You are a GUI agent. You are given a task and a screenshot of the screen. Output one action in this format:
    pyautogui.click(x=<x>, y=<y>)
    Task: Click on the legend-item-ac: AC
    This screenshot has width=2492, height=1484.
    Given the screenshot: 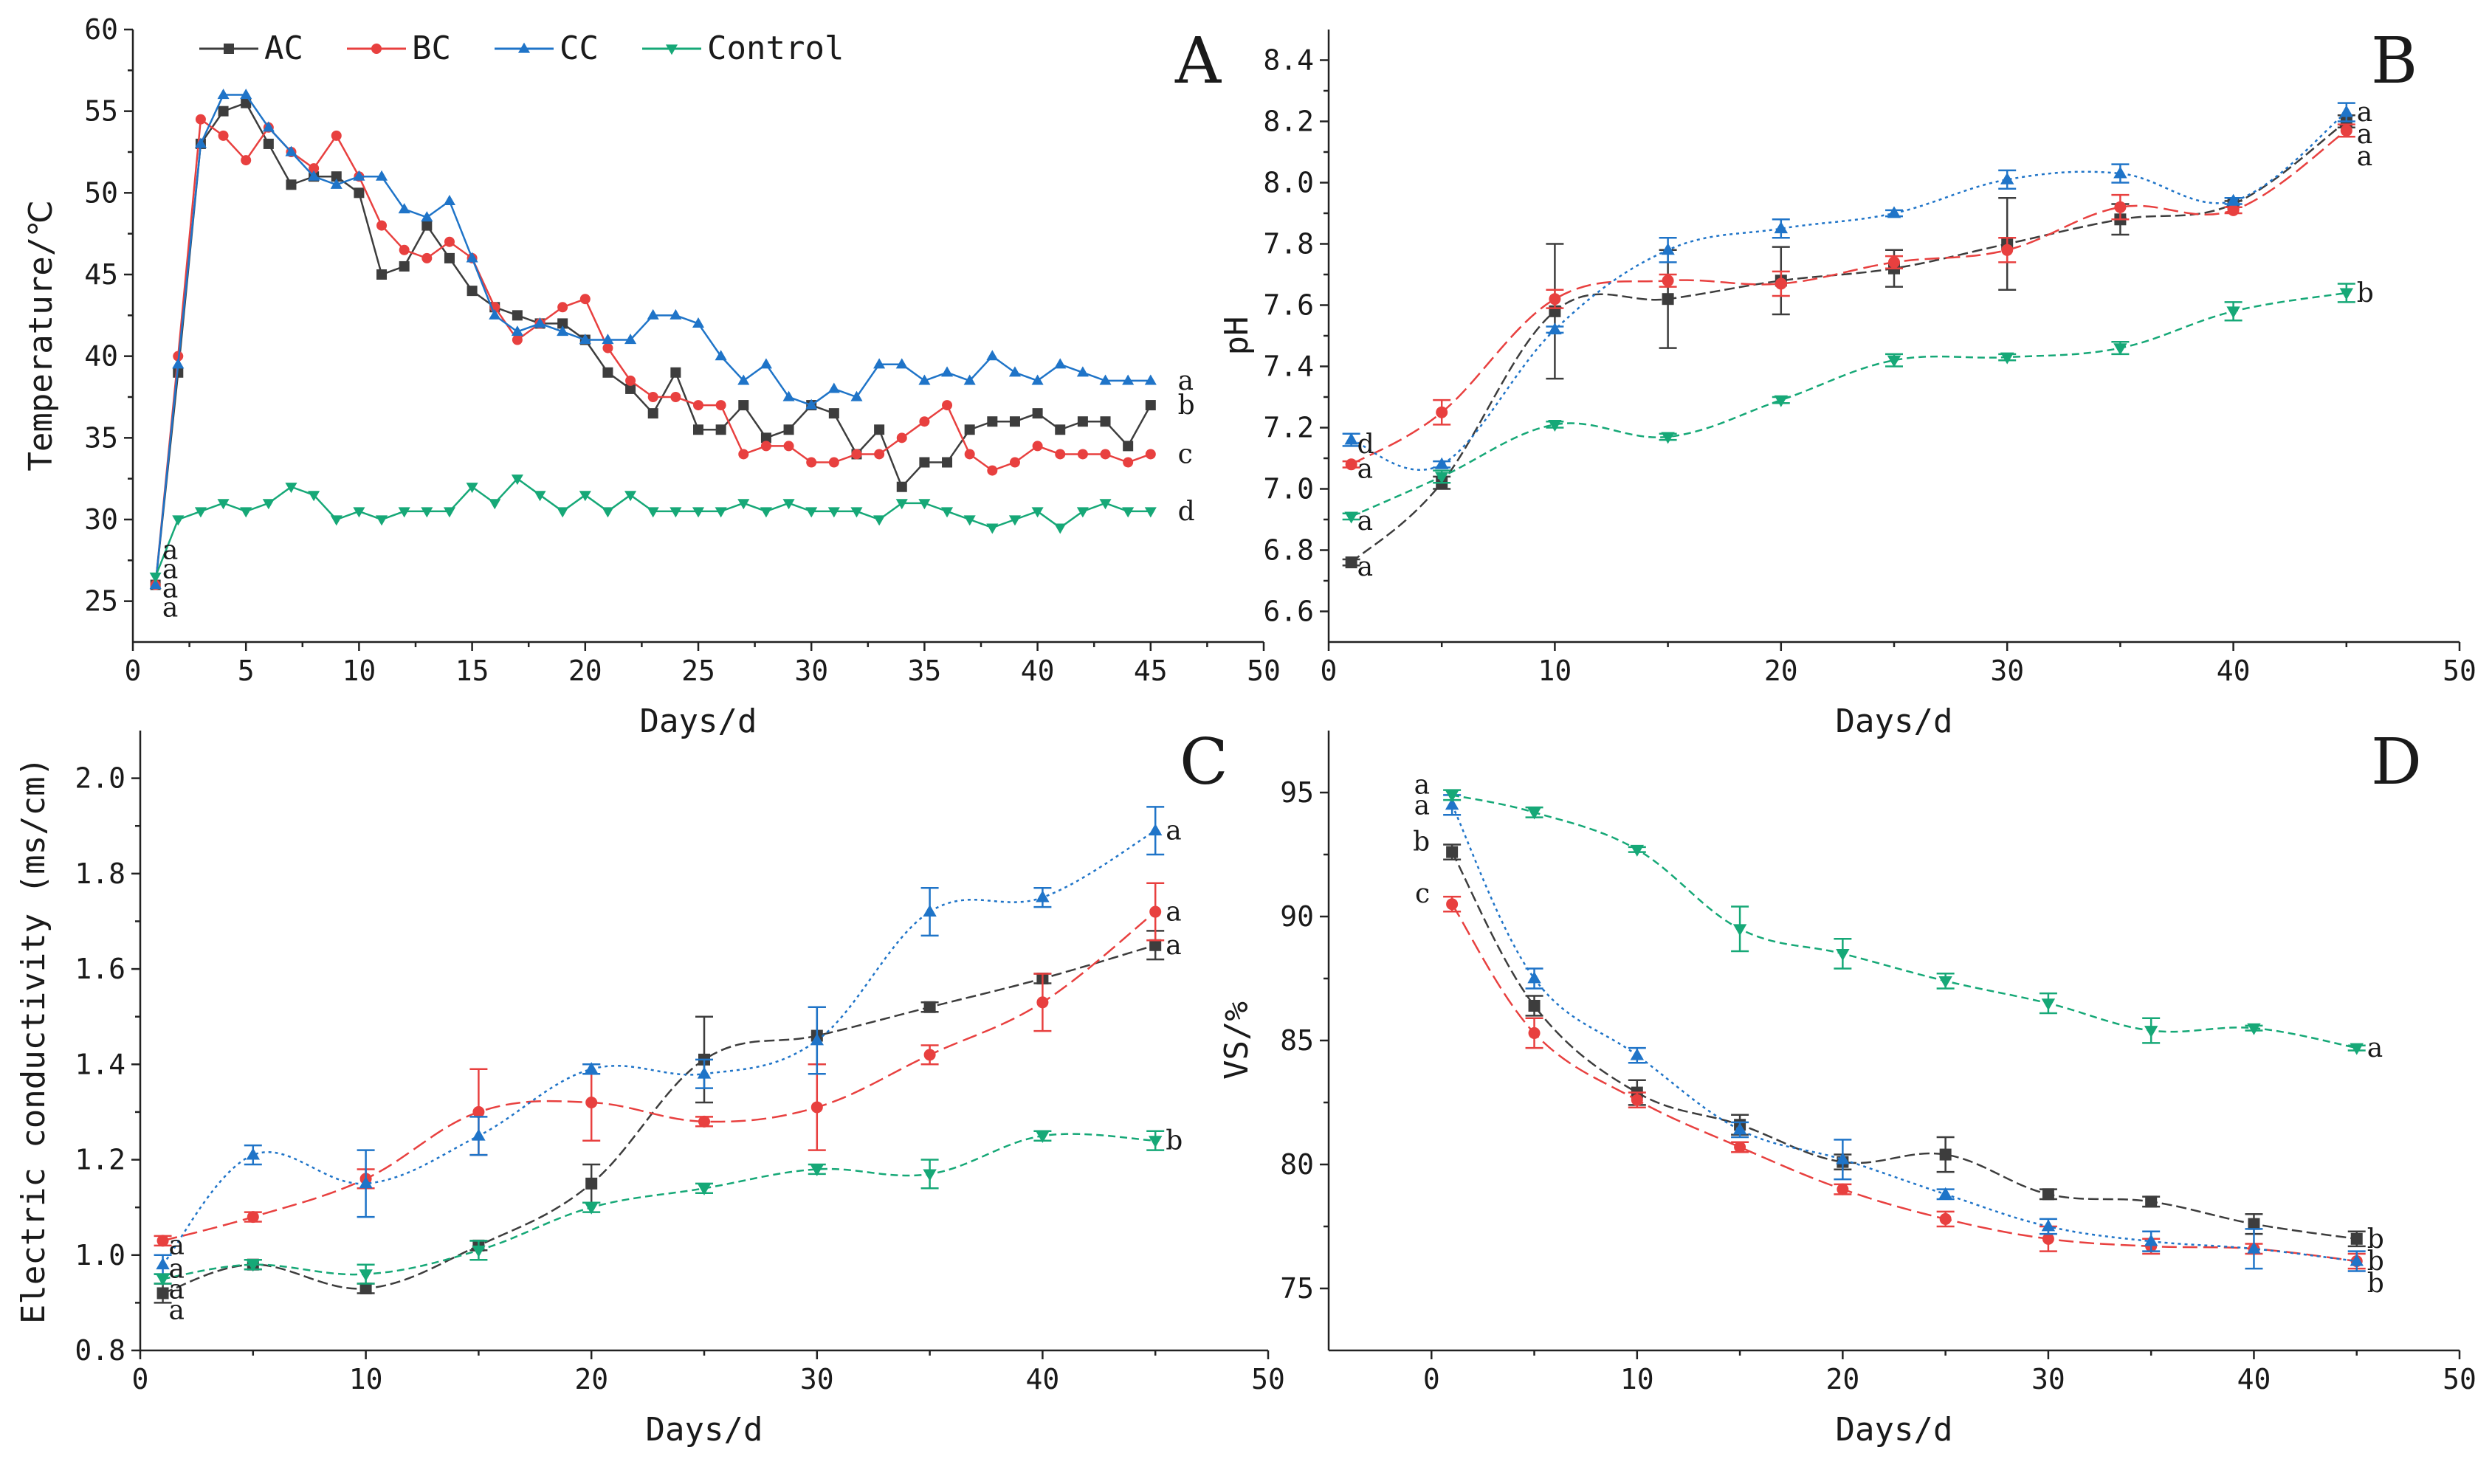 What is the action you would take?
    pyautogui.click(x=251, y=48)
    